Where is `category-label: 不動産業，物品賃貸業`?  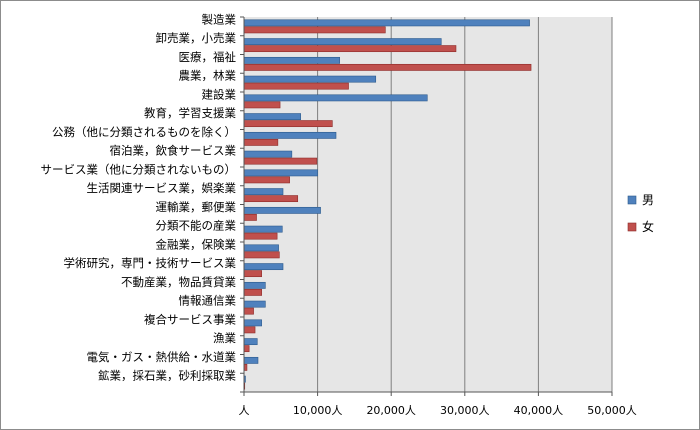
category-label: 不動産業，物品賃貸業 is located at coordinates (178, 282).